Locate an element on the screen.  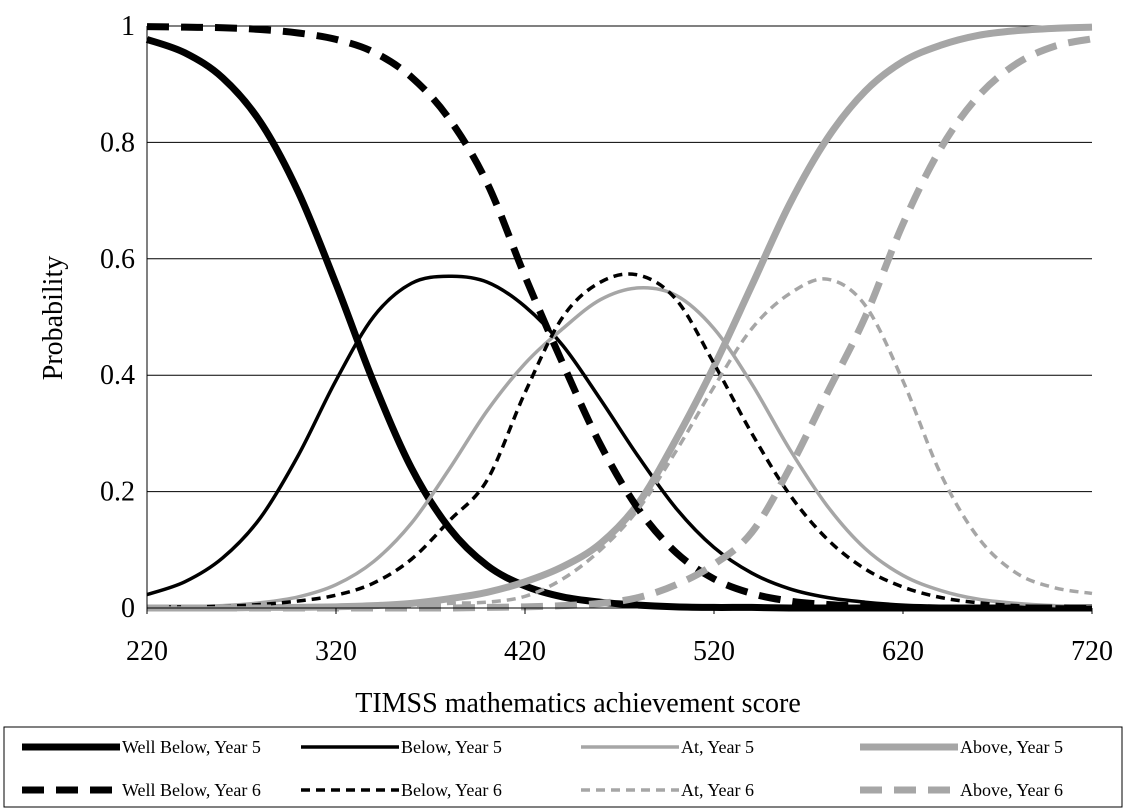
y-tick-label: 0.6 is located at coordinates (117, 259).